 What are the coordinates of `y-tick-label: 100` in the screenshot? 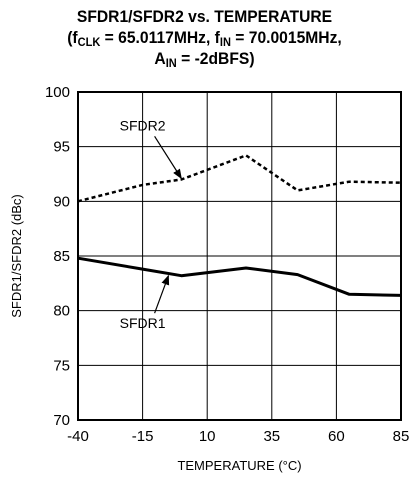 It's located at (57, 92).